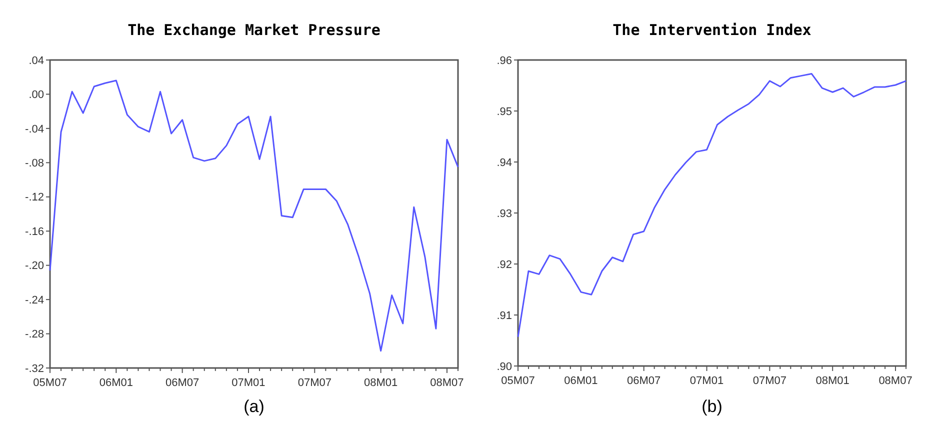 Image resolution: width=929 pixels, height=430 pixels. Describe the element at coordinates (712, 406) in the screenshot. I see `text: (b)` at that location.